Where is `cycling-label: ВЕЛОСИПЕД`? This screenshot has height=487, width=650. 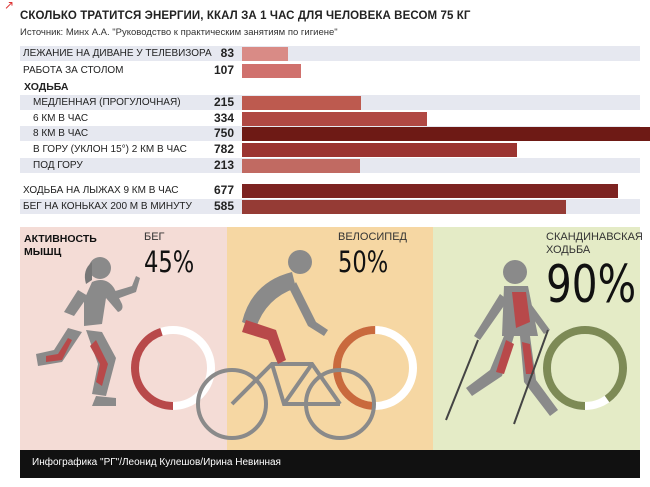
cycling-label: ВЕЛОСИПЕД is located at coordinates (372, 237).